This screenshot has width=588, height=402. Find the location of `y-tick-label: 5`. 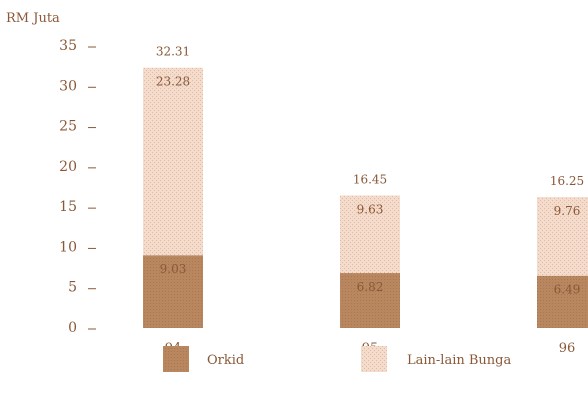

y-tick-label: 5 is located at coordinates (72, 288).